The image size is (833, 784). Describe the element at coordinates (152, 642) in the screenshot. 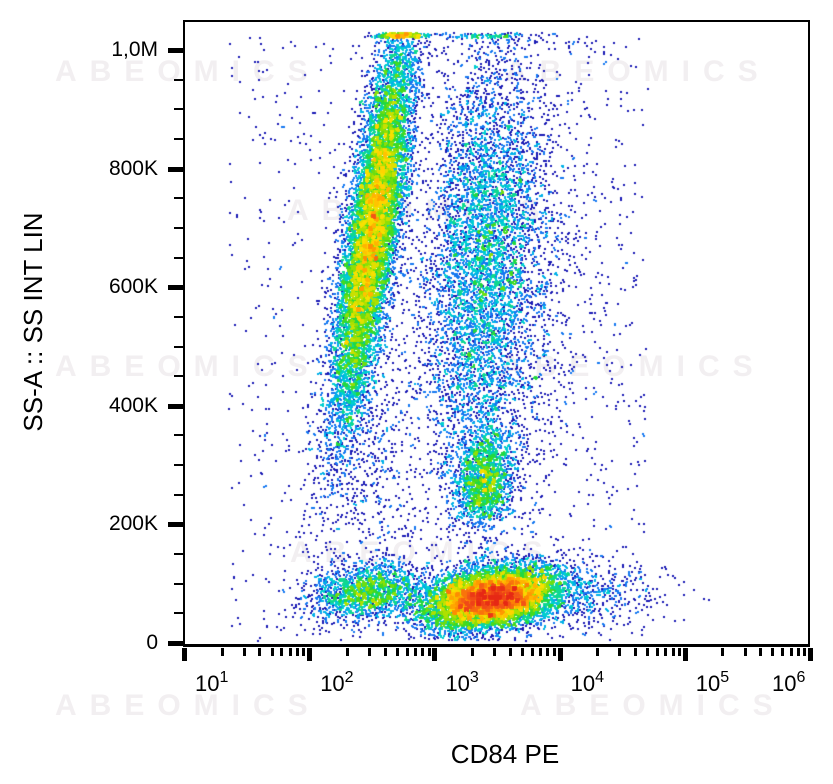

I see `y-axis-tick-label: 0` at that location.